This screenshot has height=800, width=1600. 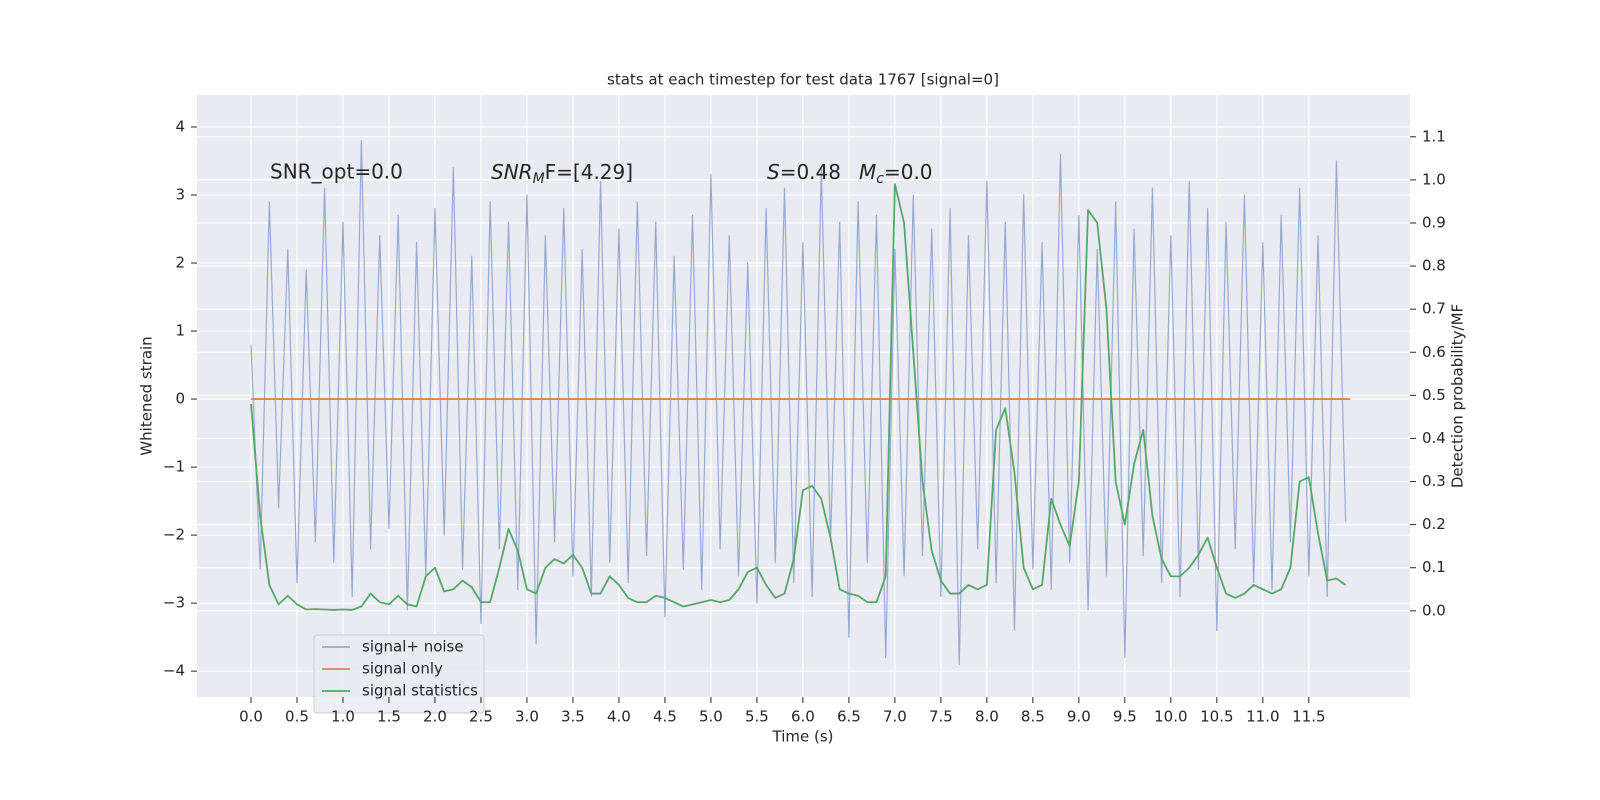 I want to click on x-axis-label: Time (s), so click(x=803, y=737).